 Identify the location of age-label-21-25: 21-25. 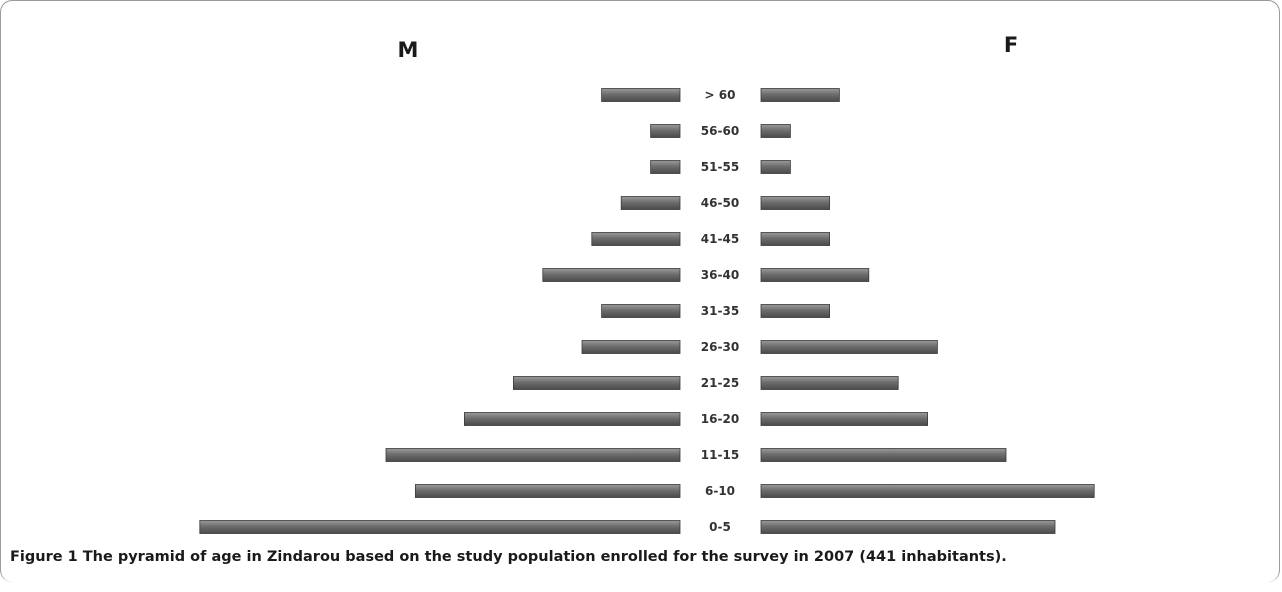
(720, 383).